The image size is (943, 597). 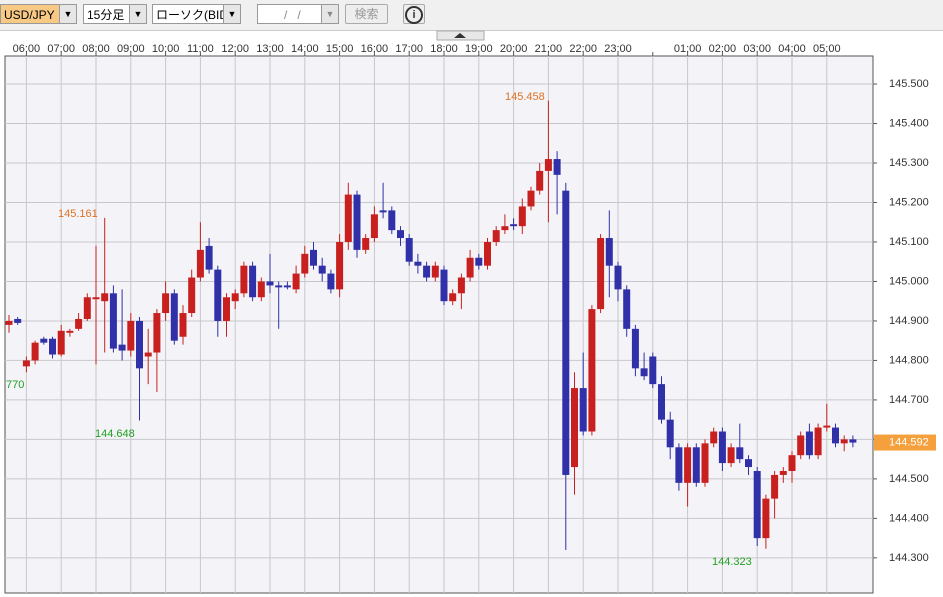 What do you see at coordinates (409, 49) in the screenshot?
I see `x-tick-label: 17:00` at bounding box center [409, 49].